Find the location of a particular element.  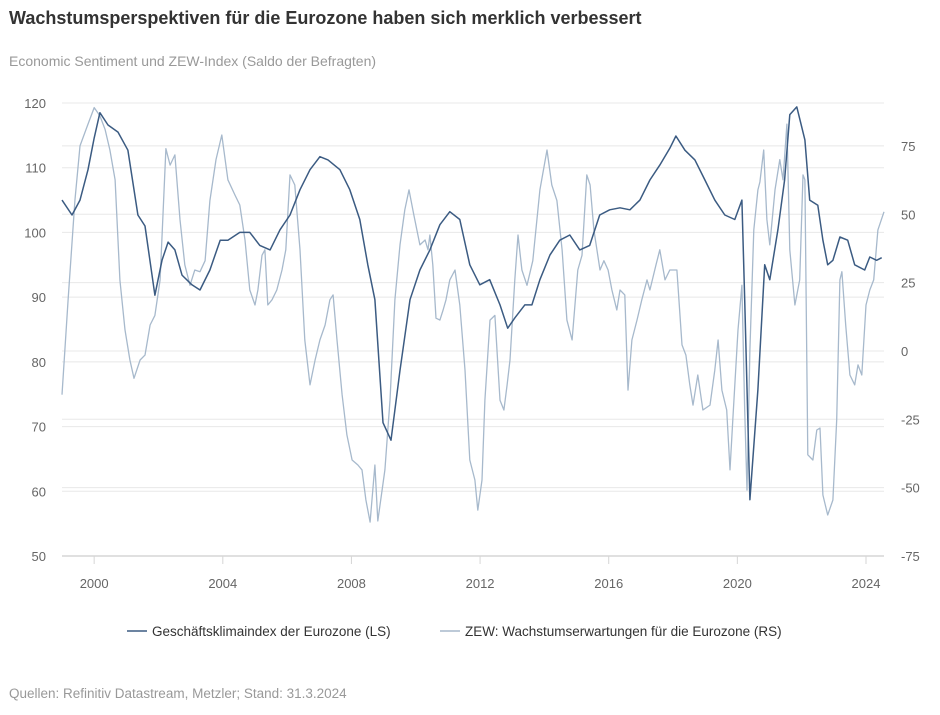

y-right-tick-label: -75 is located at coordinates (910, 556).